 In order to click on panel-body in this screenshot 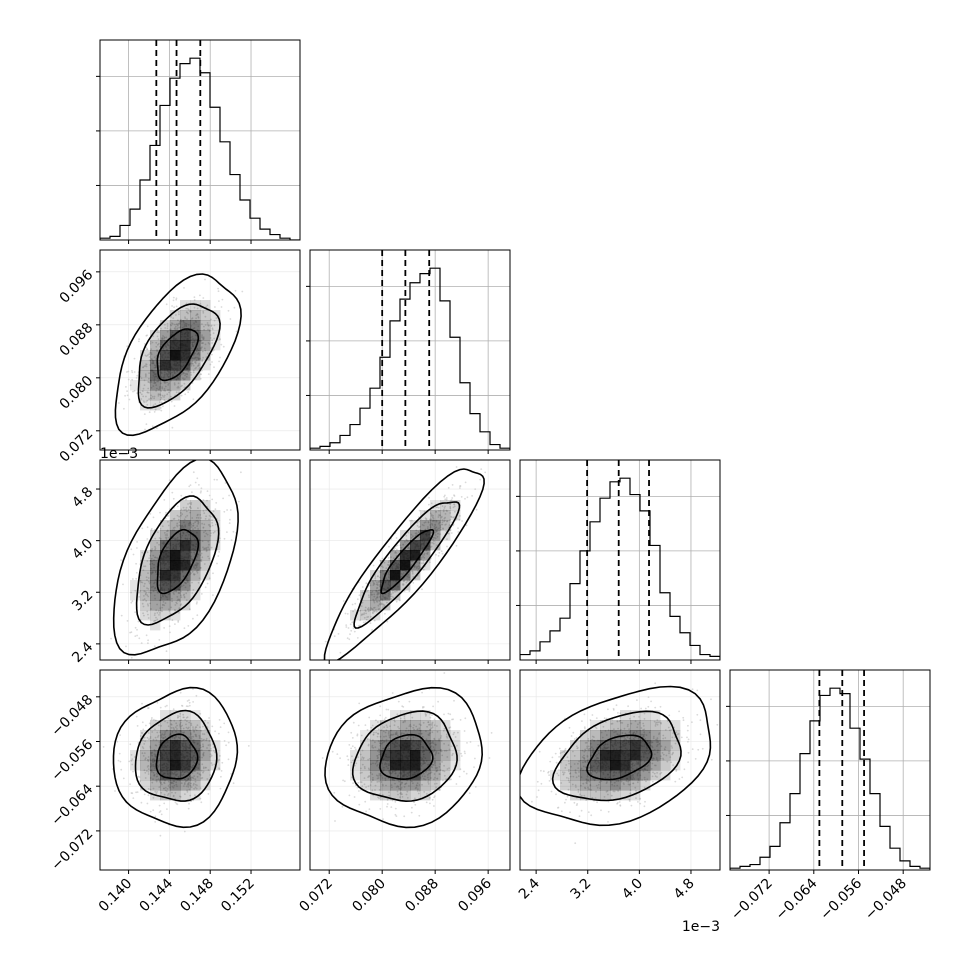, I will do `click(200, 770)`.